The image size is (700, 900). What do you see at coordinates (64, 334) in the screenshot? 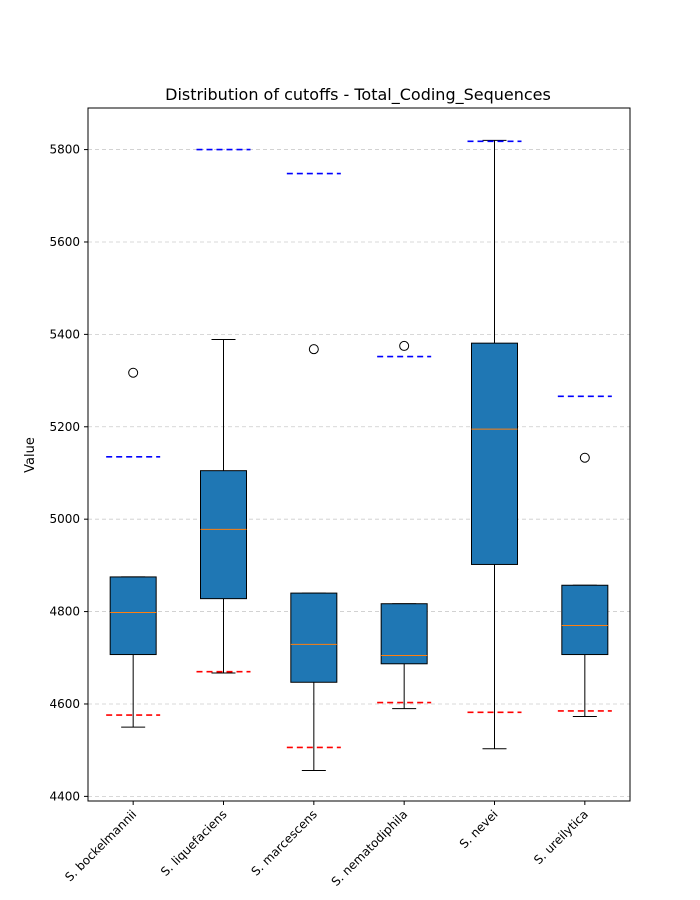
I see `y-tick-label: 5400` at bounding box center [64, 334].